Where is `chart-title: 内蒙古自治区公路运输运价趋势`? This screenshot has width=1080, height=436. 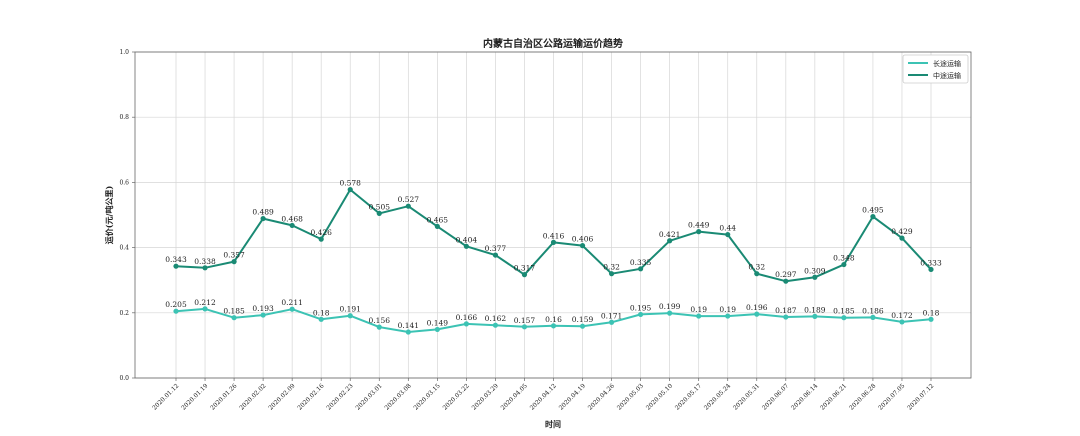
chart-title: 内蒙古自治区公路运输运价趋势 is located at coordinates (553, 43).